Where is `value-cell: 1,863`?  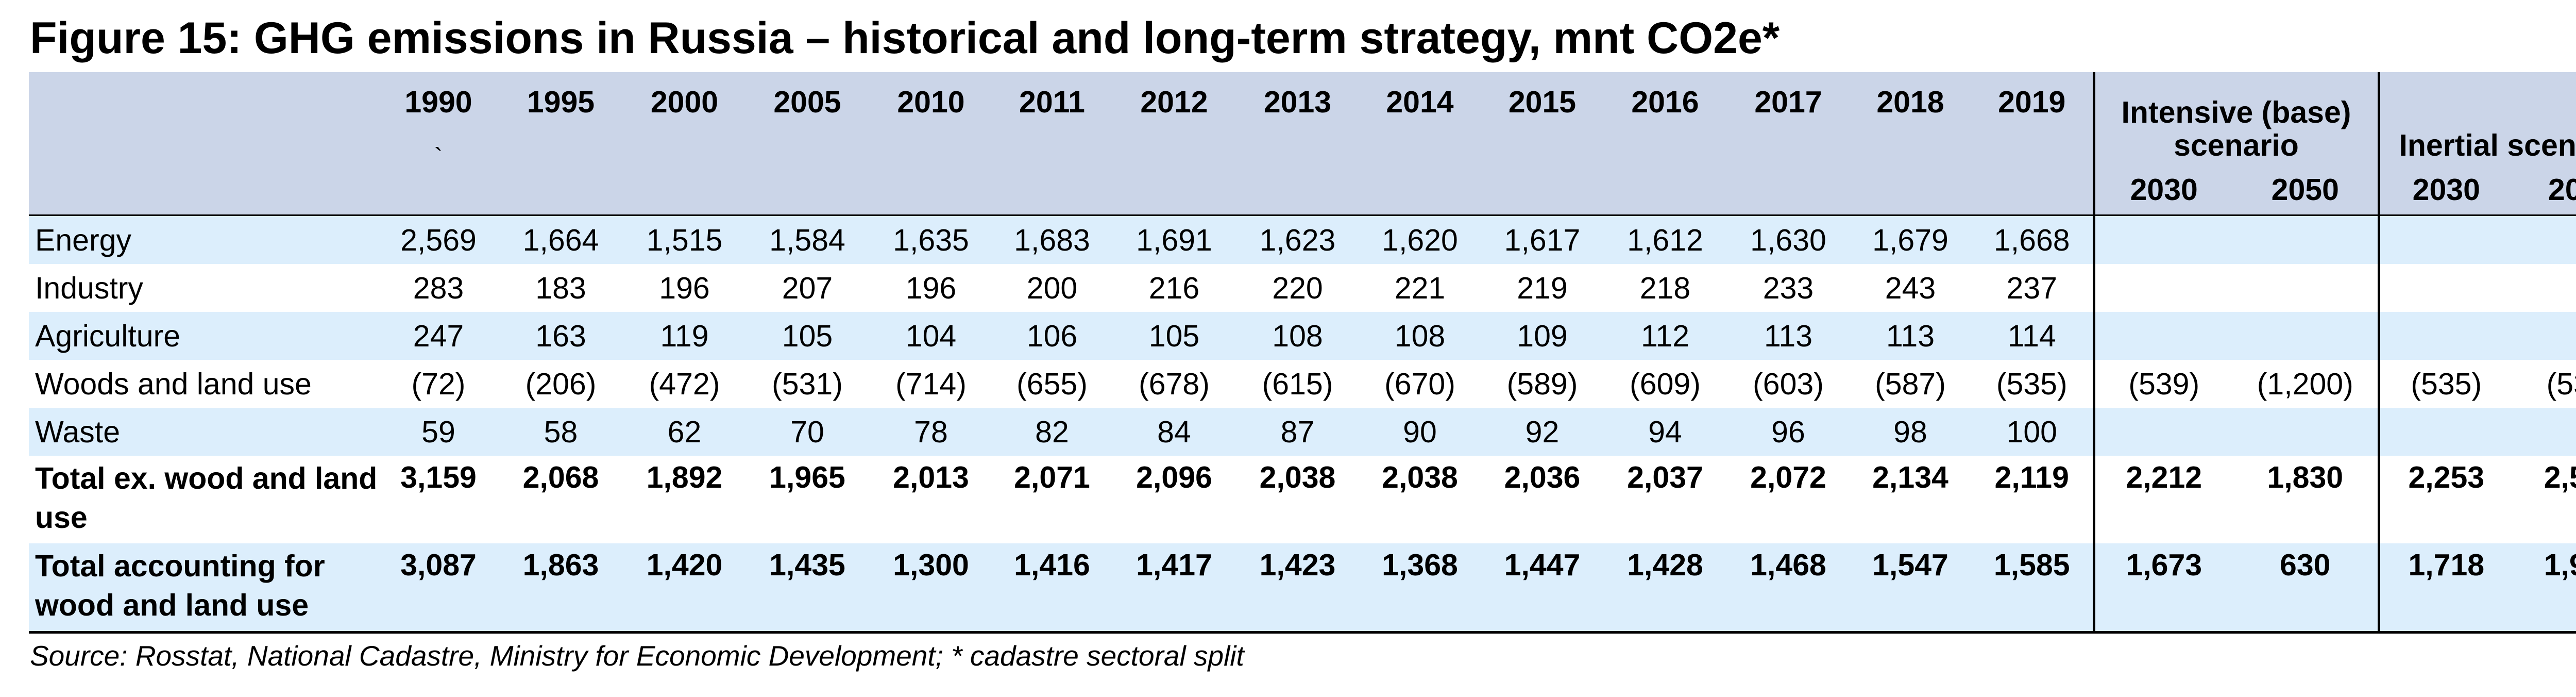 value-cell: 1,863 is located at coordinates (561, 588).